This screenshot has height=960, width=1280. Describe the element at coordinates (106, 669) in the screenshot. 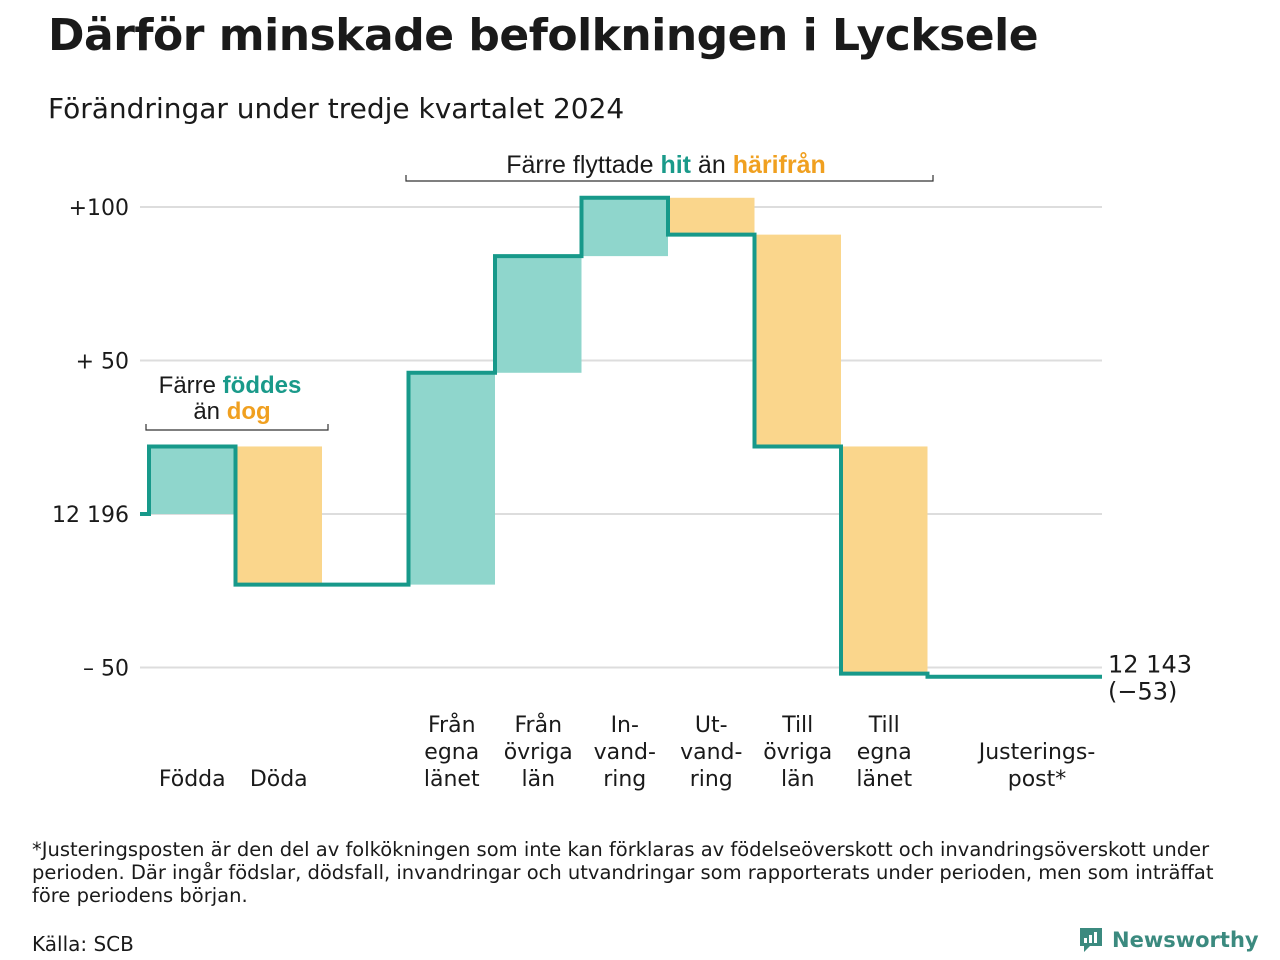

I see `y-tick-label: – 50` at that location.